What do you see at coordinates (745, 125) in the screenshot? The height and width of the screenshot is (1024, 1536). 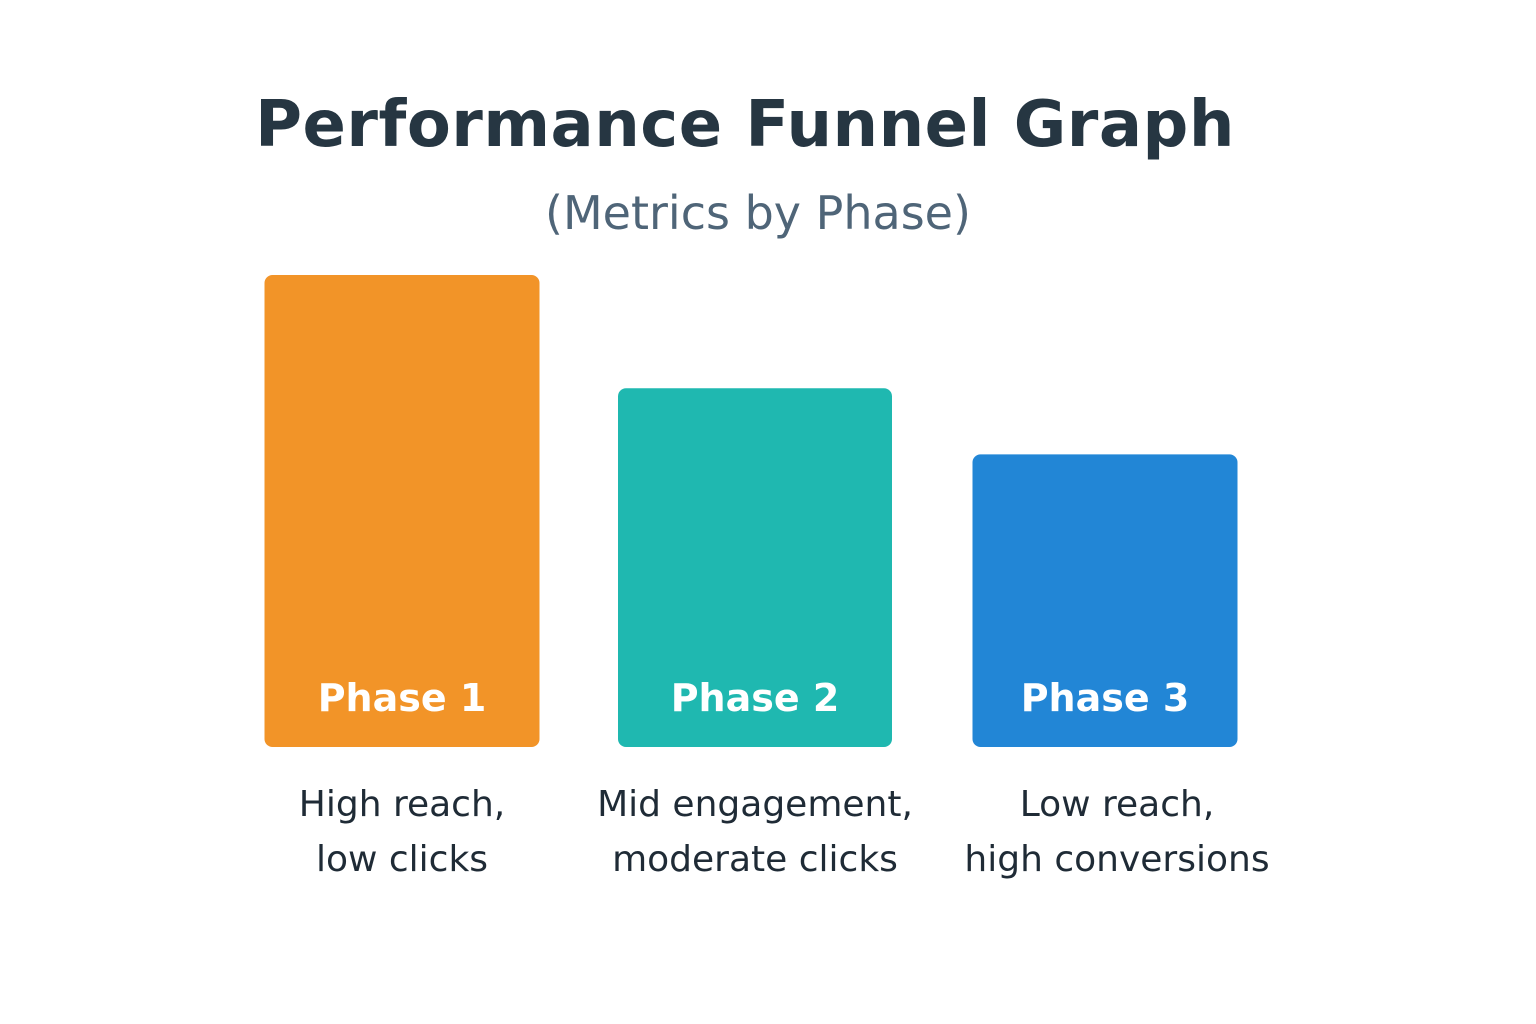 I see `chart-title: Performance Funnel Graph` at bounding box center [745, 125].